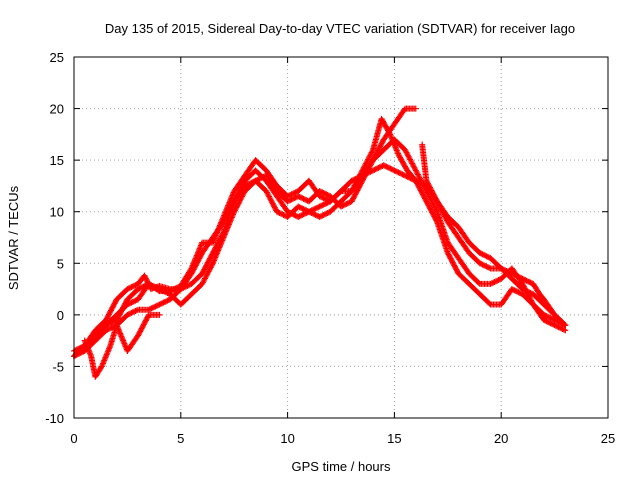  Describe the element at coordinates (501, 438) in the screenshot. I see `x-tick-label: 20` at that location.